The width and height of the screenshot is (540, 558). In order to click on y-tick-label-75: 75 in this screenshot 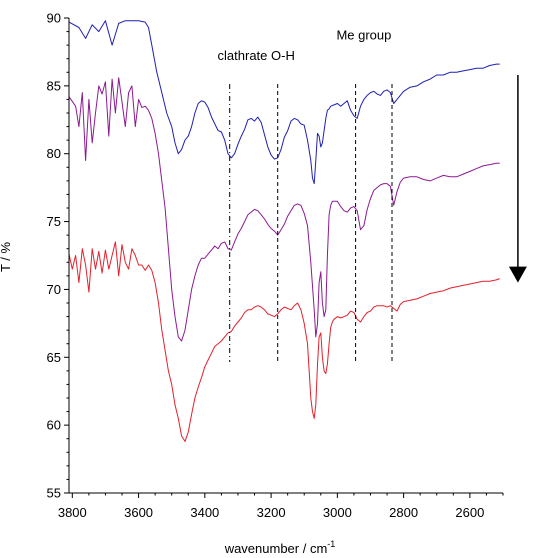, I will do `click(54, 221)`.